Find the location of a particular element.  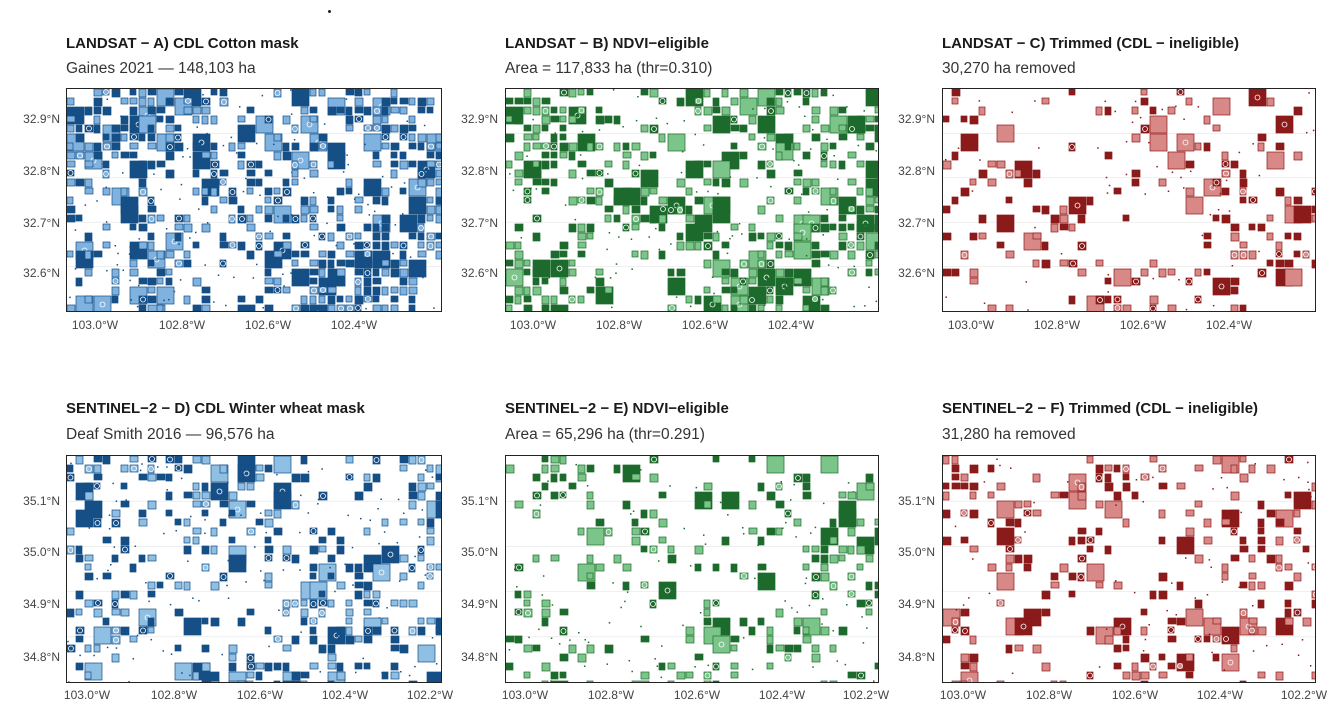

y-tick-label: 32.8°N is located at coordinates (479, 171).